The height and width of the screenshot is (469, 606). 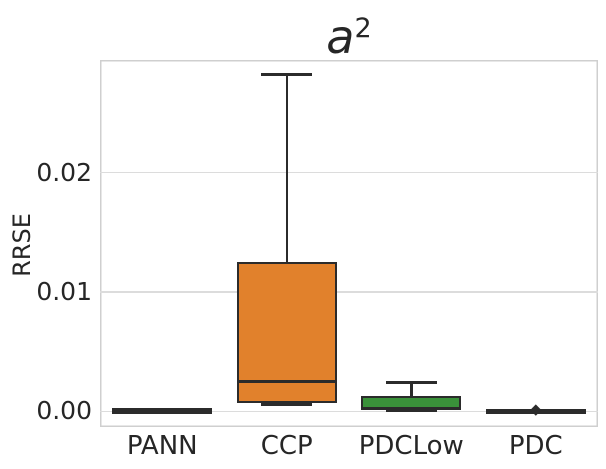 What do you see at coordinates (22, 245) in the screenshot?
I see `y-axis-label: RRSE` at bounding box center [22, 245].